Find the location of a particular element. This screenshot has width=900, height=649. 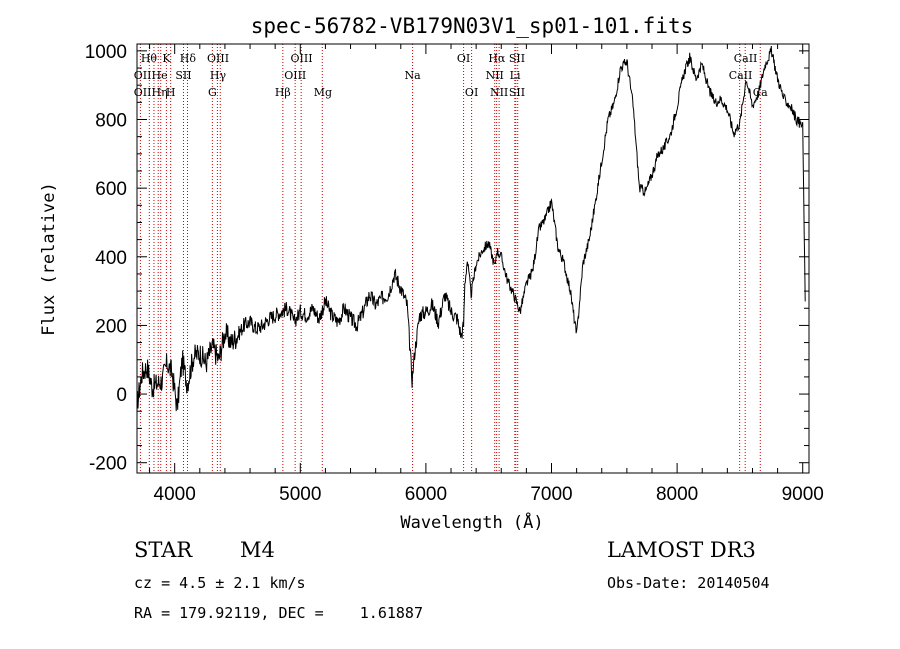

emission-line-label: Mg is located at coordinates (323, 92).